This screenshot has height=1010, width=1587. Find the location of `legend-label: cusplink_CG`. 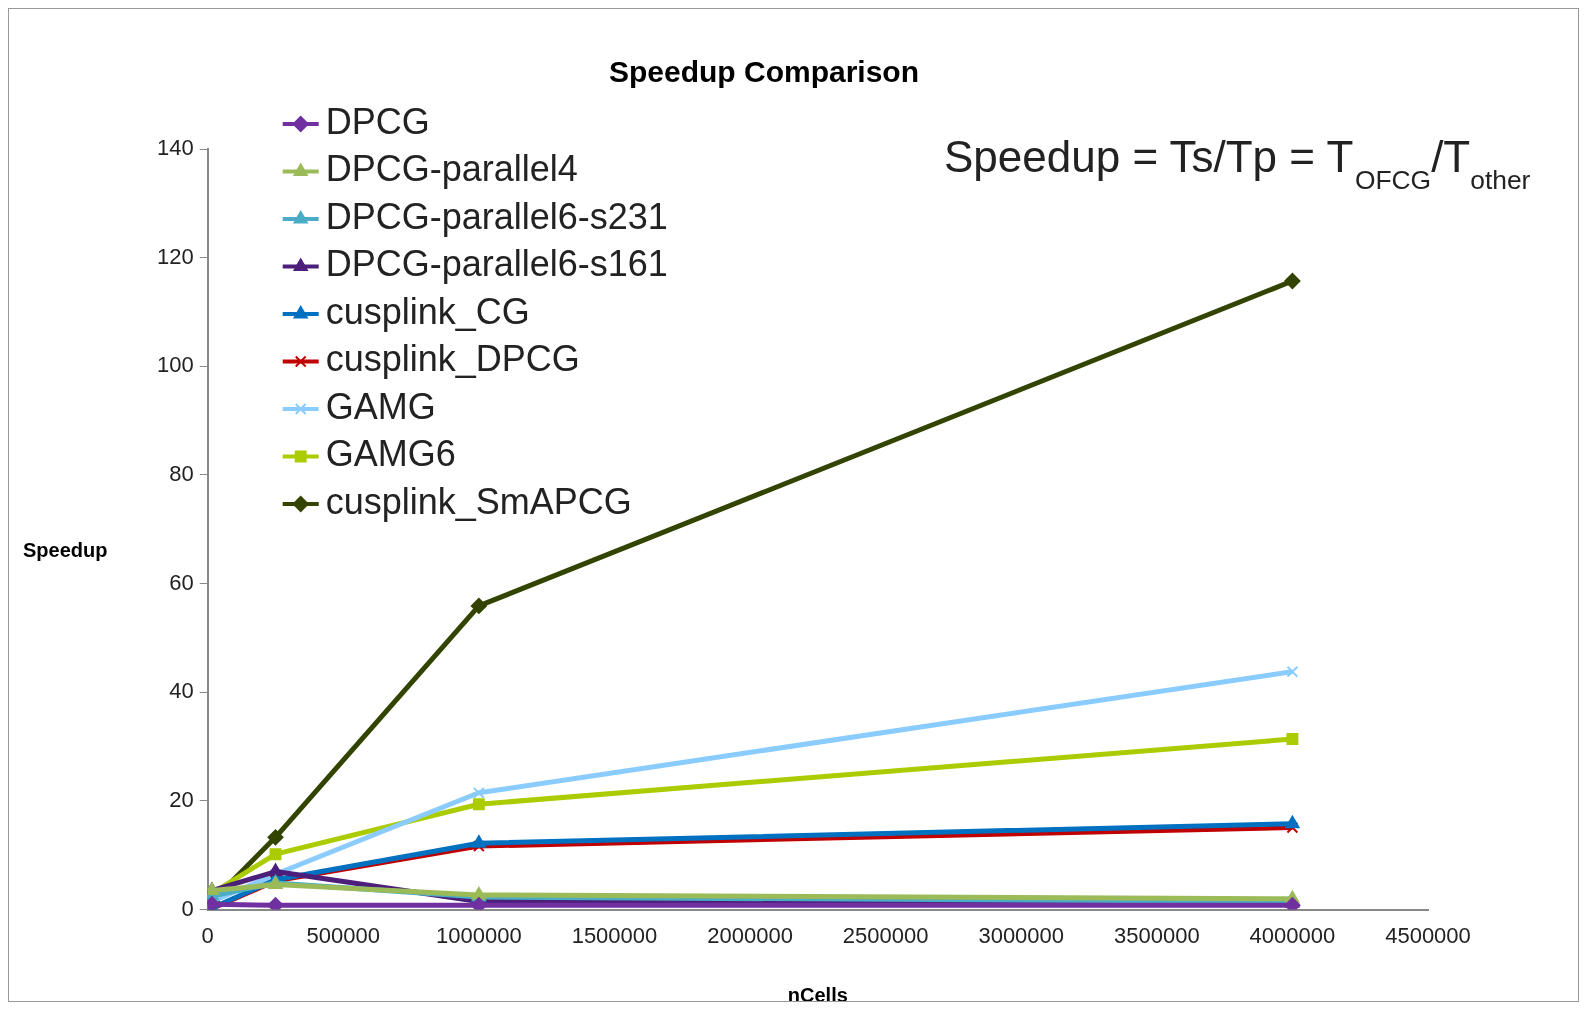

legend-label: cusplink_CG is located at coordinates (427, 311).